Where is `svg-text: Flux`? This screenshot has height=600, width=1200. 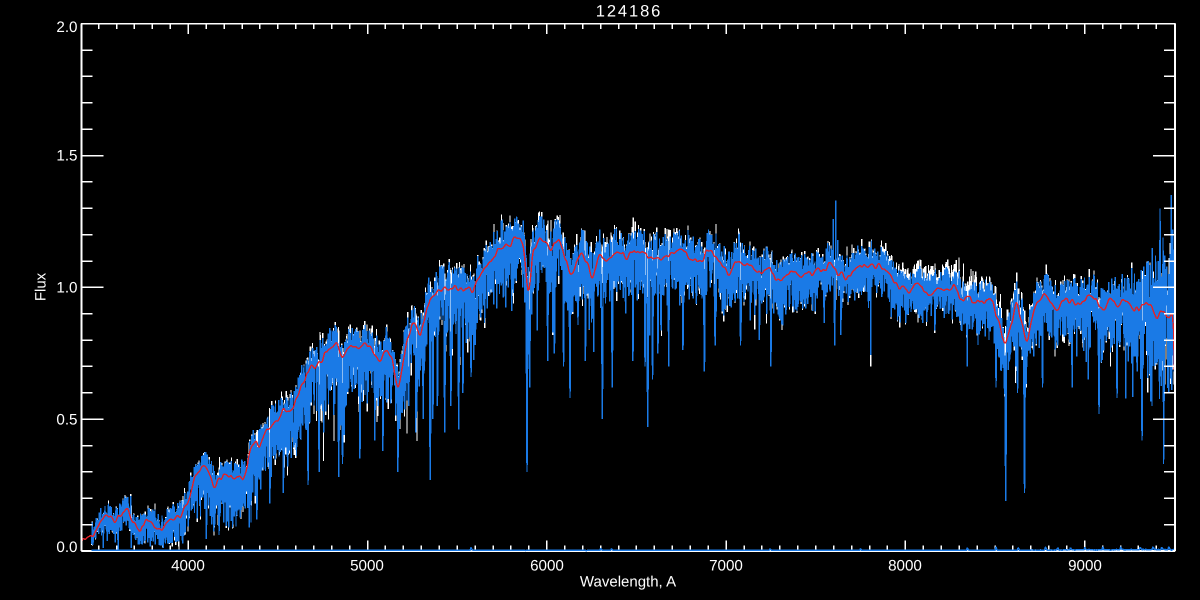
svg-text: Flux is located at coordinates (41, 286).